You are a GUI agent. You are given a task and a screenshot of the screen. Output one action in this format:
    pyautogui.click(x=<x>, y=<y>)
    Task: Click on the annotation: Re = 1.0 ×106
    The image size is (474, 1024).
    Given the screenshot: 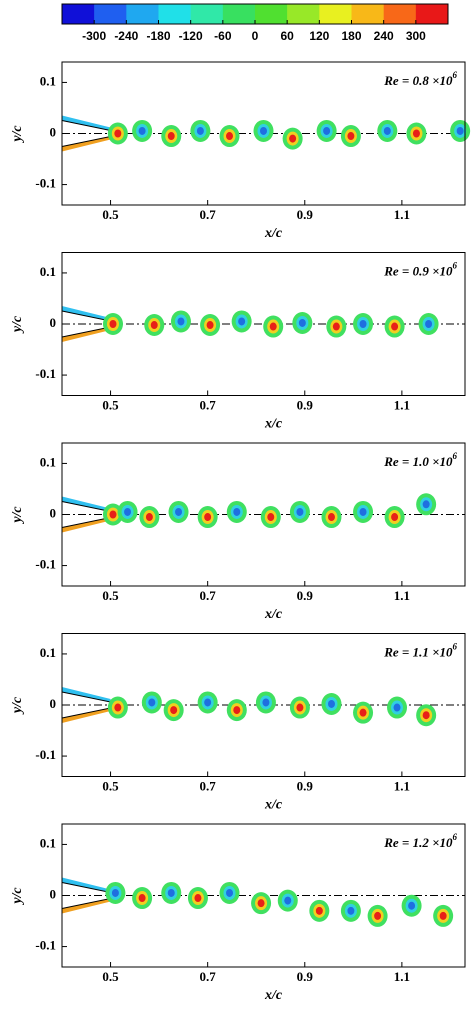 What is the action you would take?
    pyautogui.click(x=420, y=460)
    